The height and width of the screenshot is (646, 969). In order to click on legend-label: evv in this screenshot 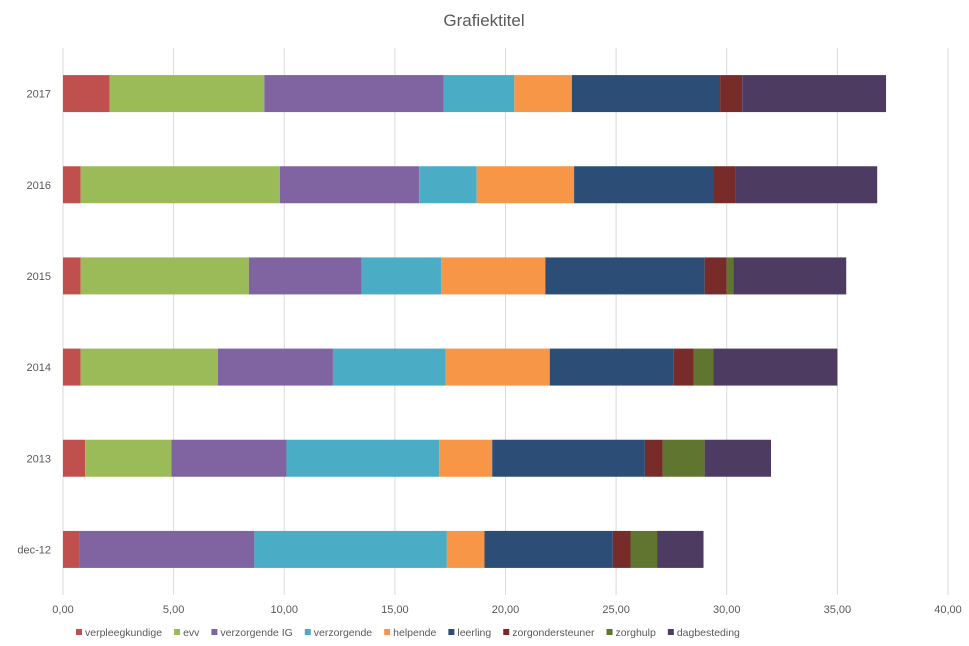, I will do `click(191, 633)`.